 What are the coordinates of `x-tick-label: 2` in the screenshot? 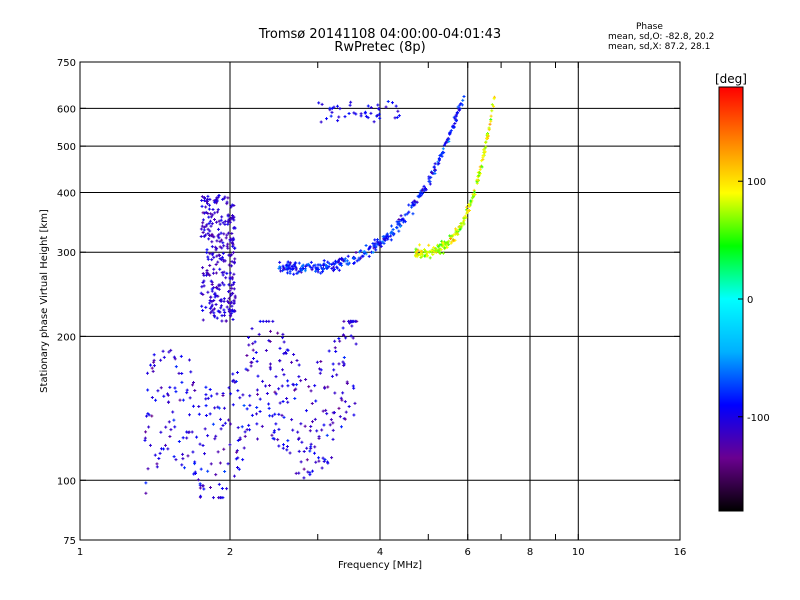 It's located at (230, 552).